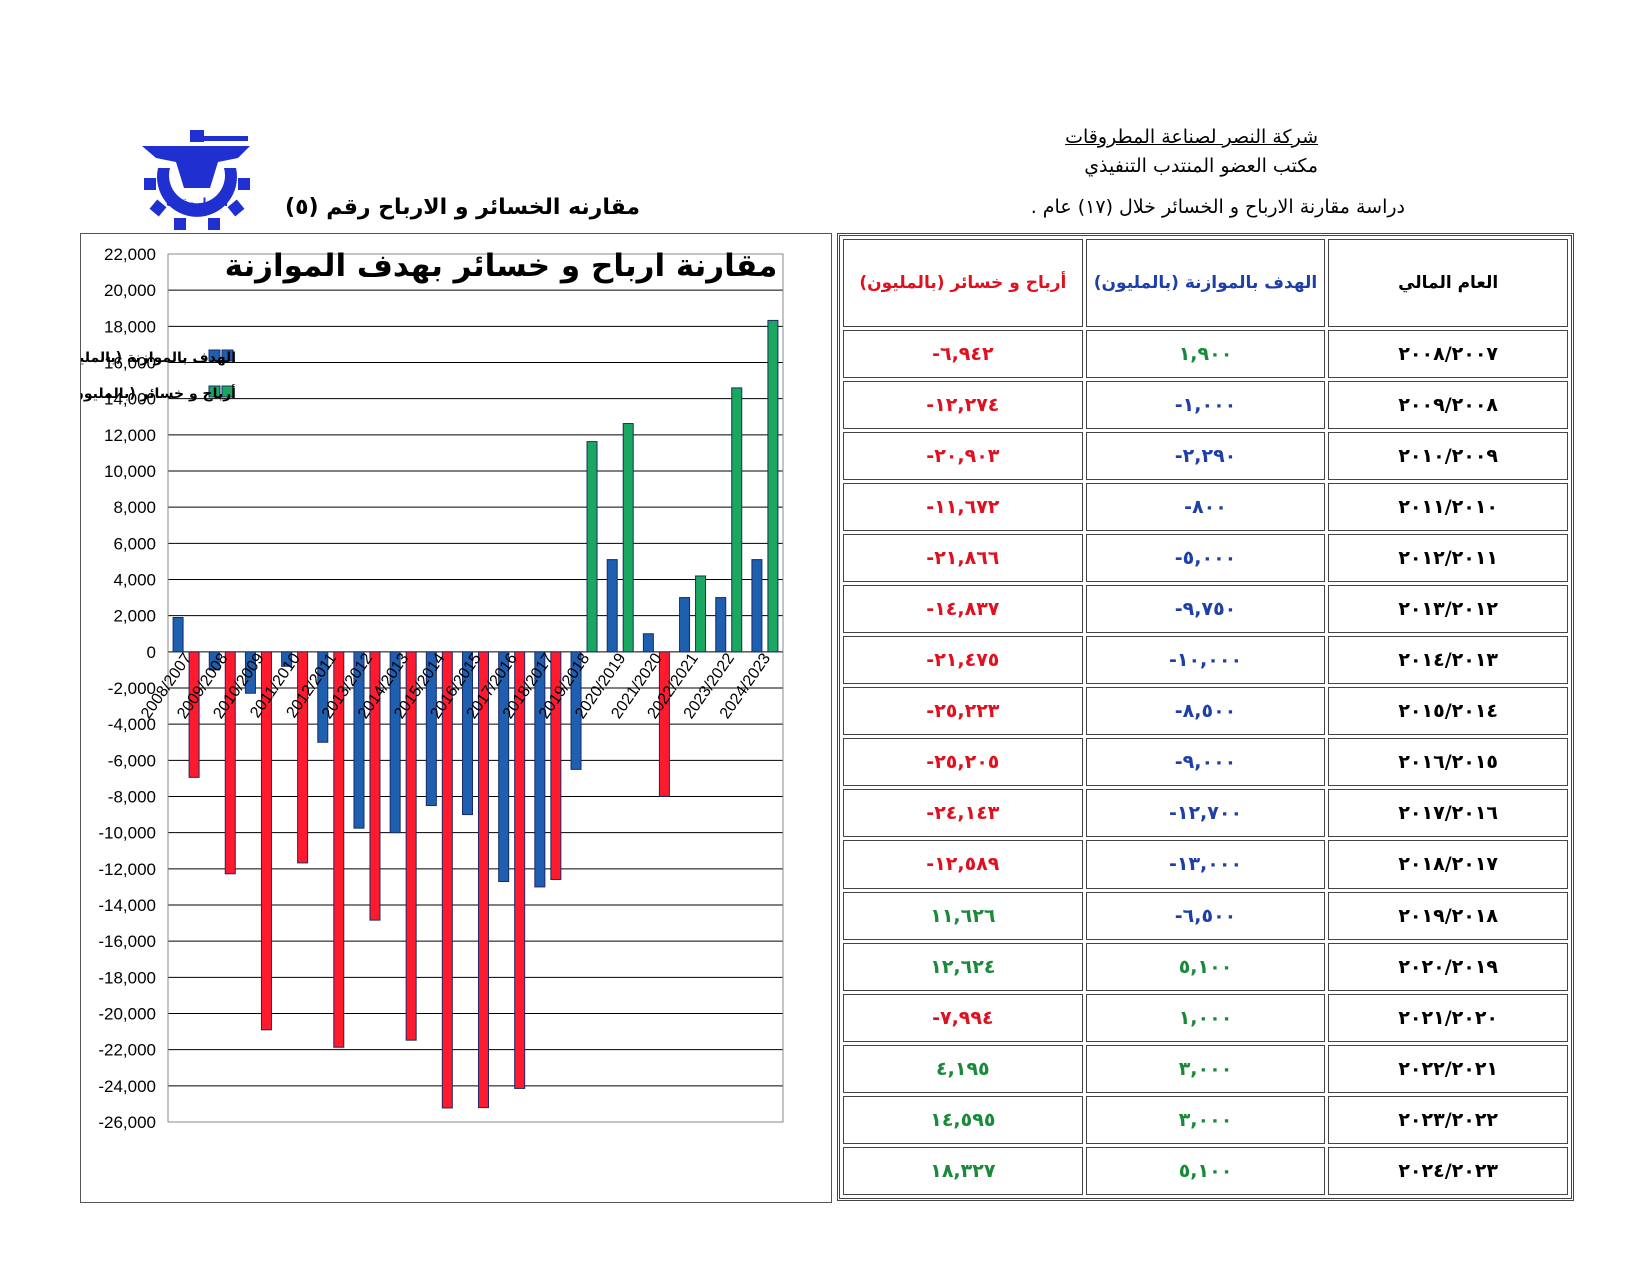 The height and width of the screenshot is (1275, 1650). I want to click on logo-text: المطروقات, so click(197, 202).